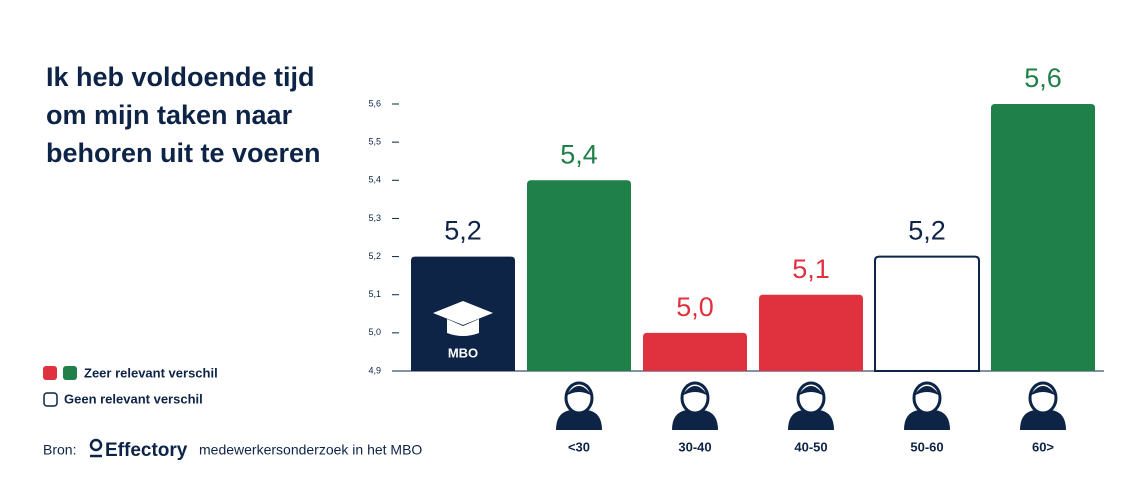 The width and height of the screenshot is (1140, 480). Describe the element at coordinates (96, 445) in the screenshot. I see `brand-logo` at that location.